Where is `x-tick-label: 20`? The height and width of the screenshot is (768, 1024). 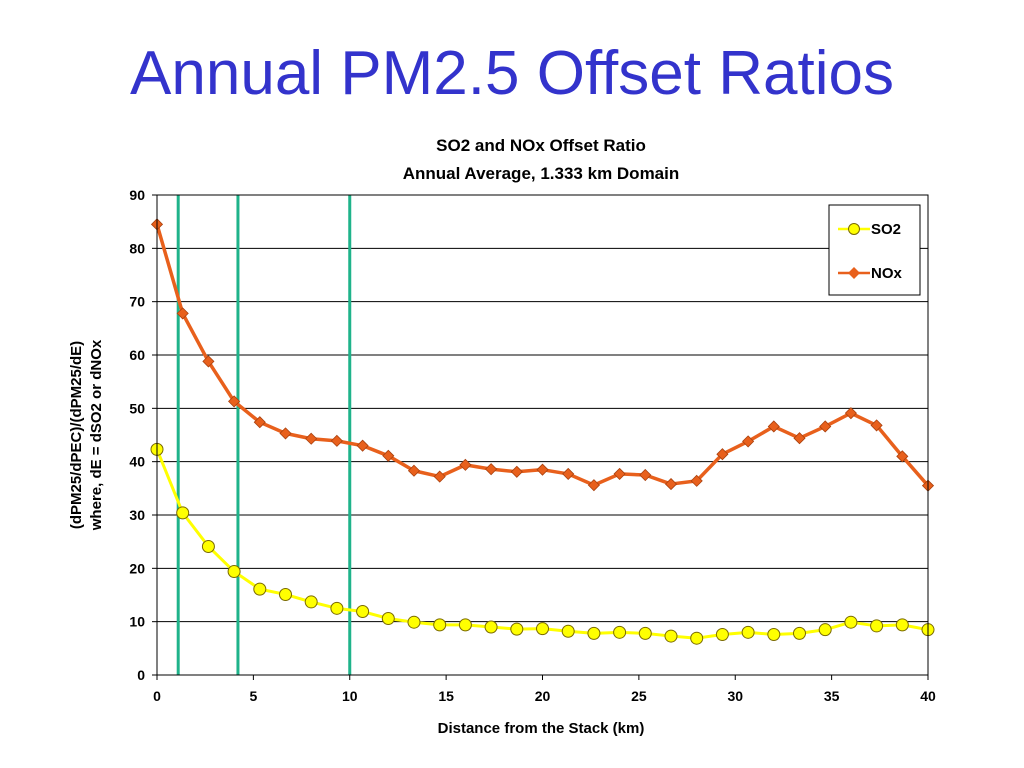
x-tick-label: 20 is located at coordinates (543, 696).